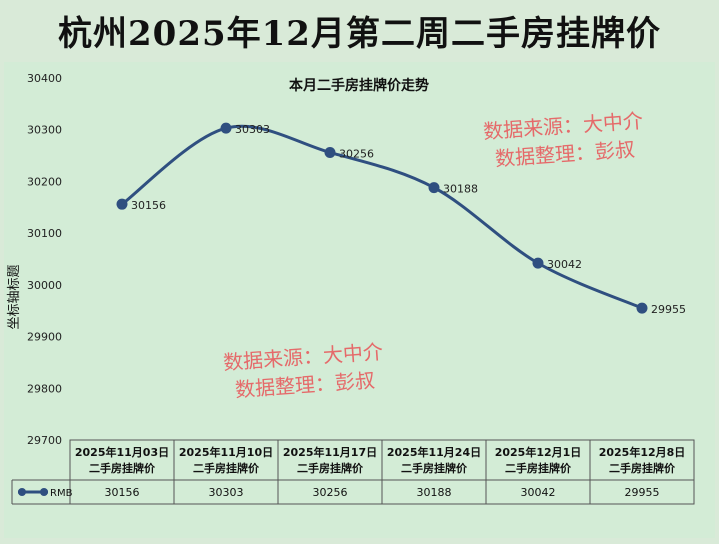 Image resolution: width=719 pixels, height=544 pixels. What do you see at coordinates (434, 492) in the screenshot?
I see `table-cell-value: 30188` at bounding box center [434, 492].